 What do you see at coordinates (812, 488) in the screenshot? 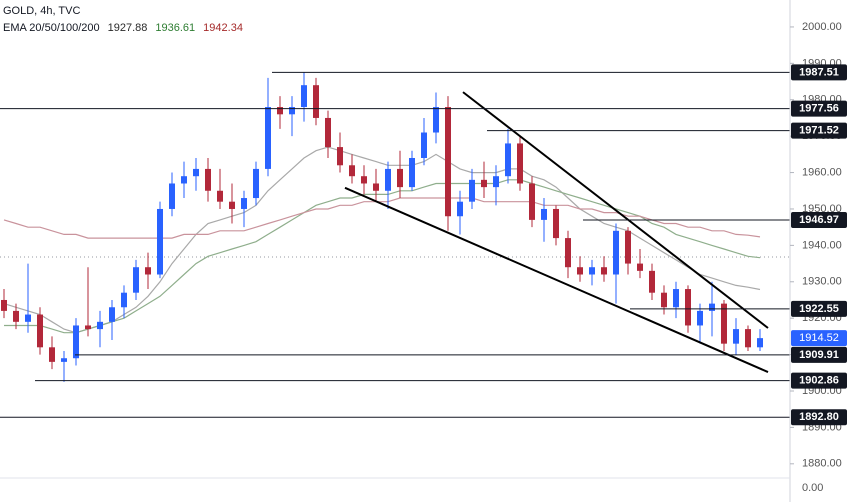
I see `lower-pane-label: 0.00` at bounding box center [812, 488].